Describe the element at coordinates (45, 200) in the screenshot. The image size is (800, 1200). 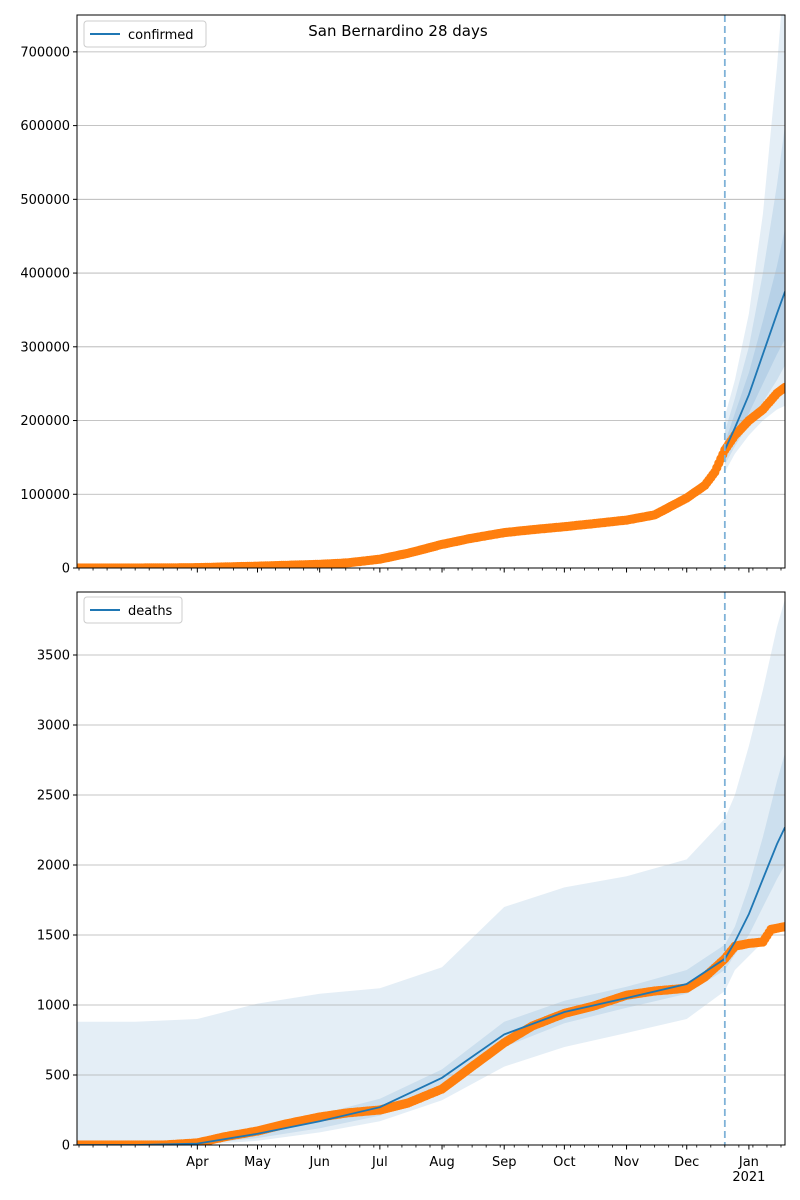
I see `y-tick-label: 500000` at that location.